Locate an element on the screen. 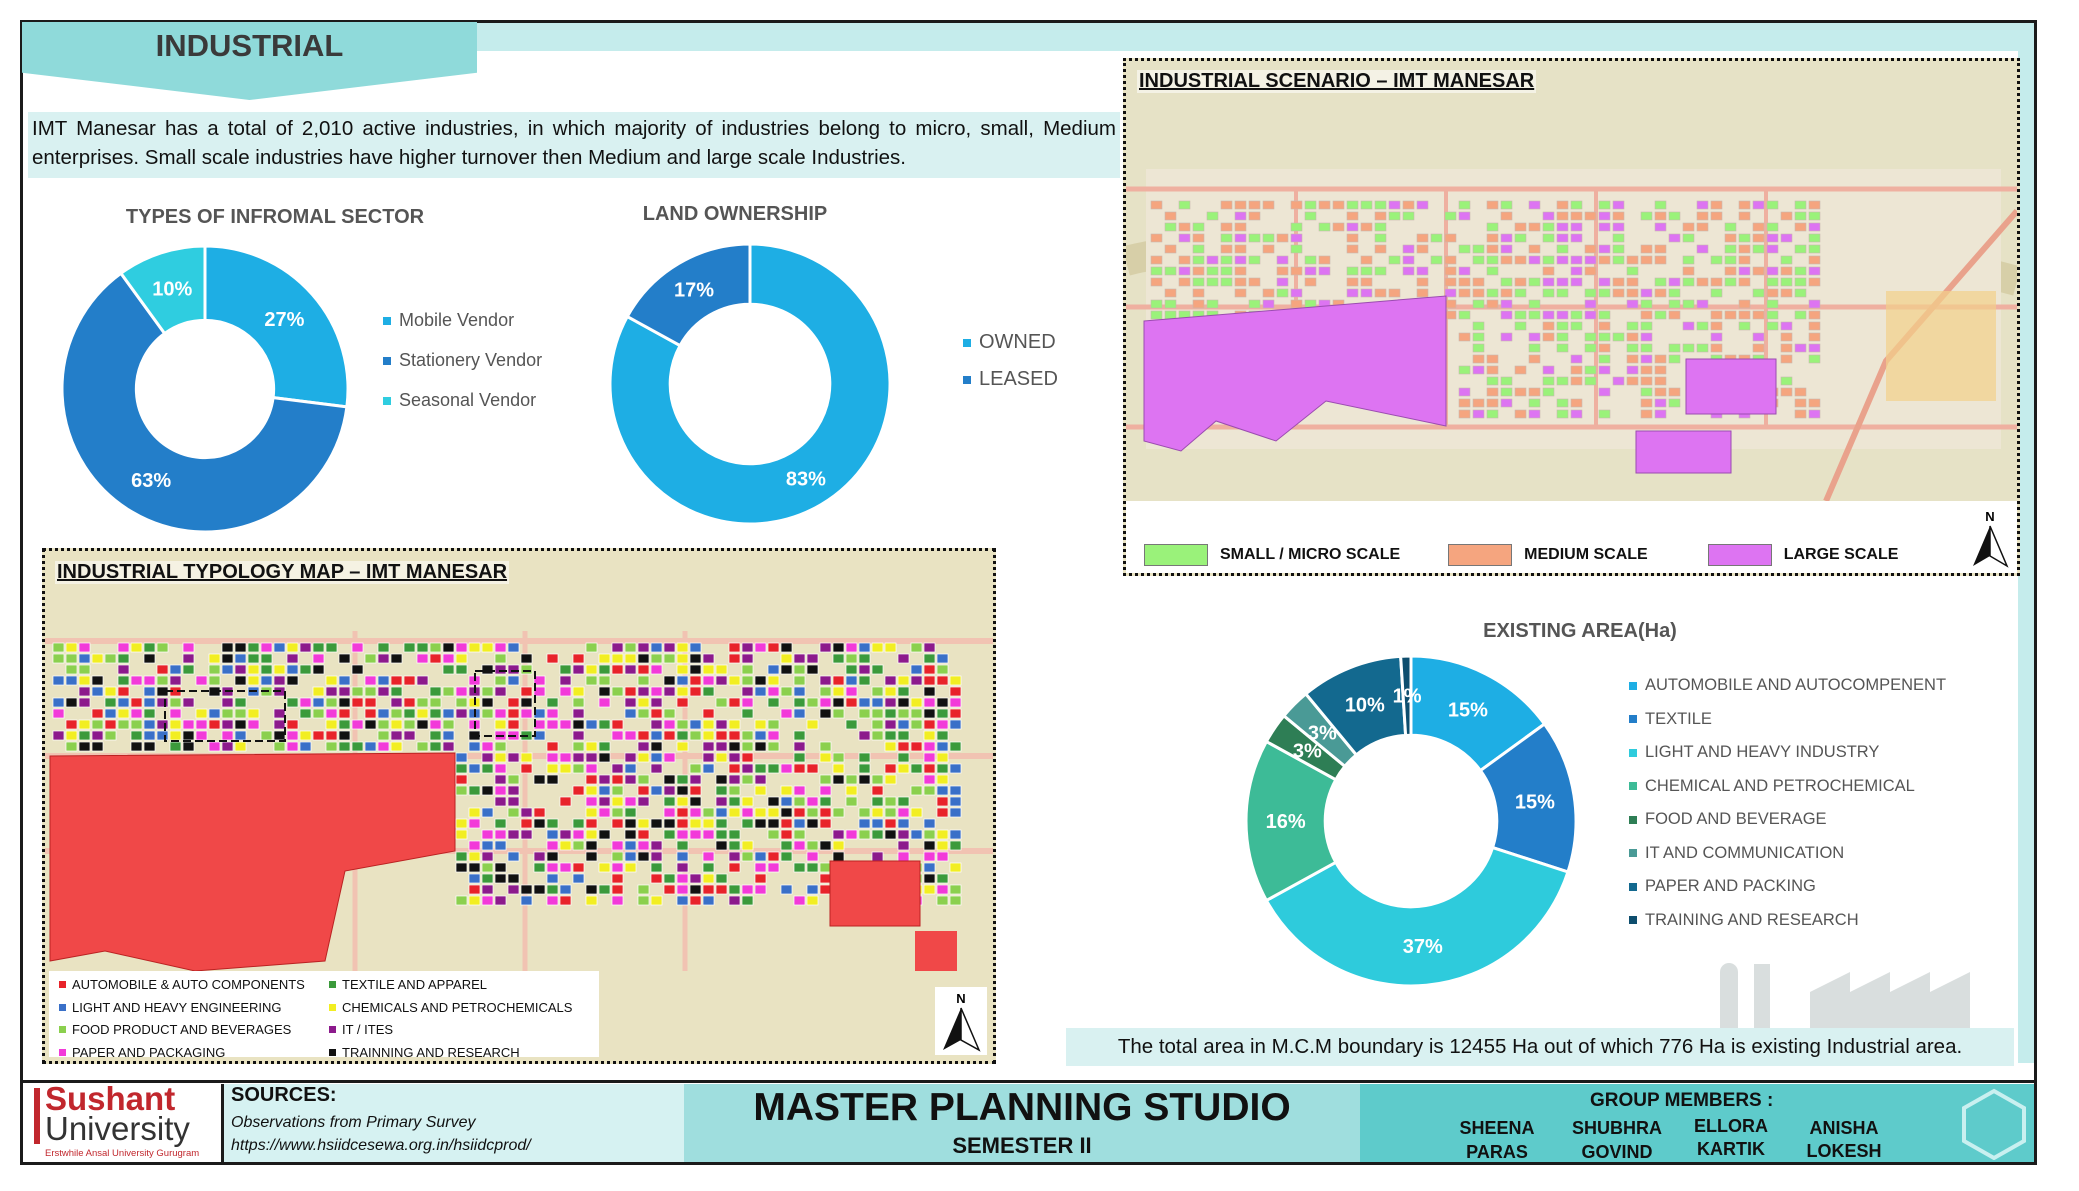  legend-item: TEXTILE is located at coordinates (1787, 719).